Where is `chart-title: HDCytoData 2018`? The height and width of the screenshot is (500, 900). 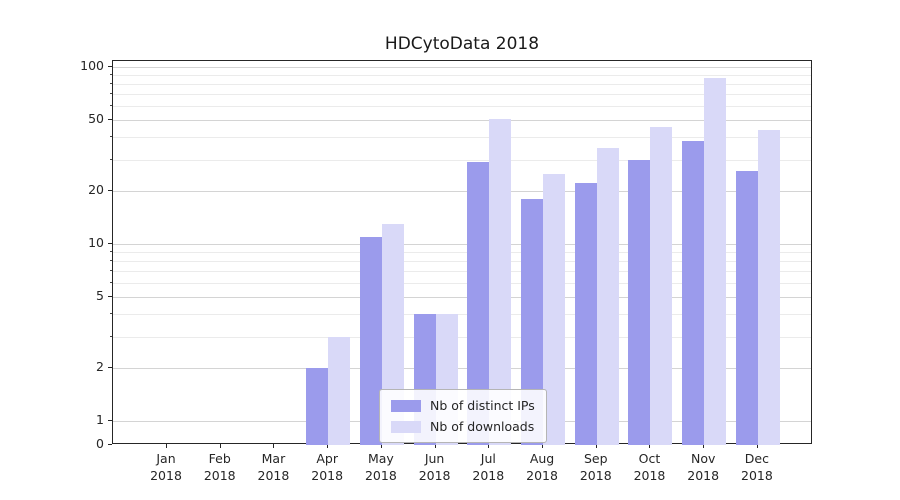
chart-title: HDCytoData 2018 is located at coordinates (462, 44).